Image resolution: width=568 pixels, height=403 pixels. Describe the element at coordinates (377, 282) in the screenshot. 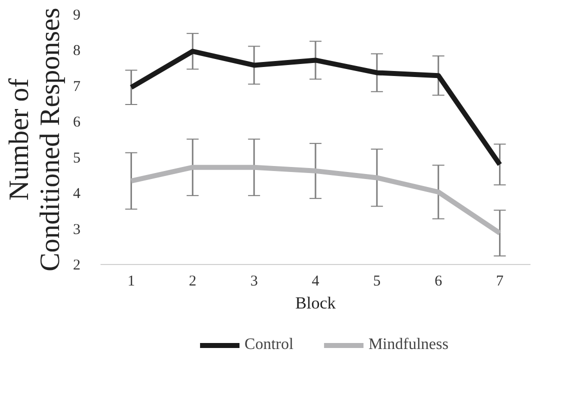

I see `x-tick-label: 5` at that location.